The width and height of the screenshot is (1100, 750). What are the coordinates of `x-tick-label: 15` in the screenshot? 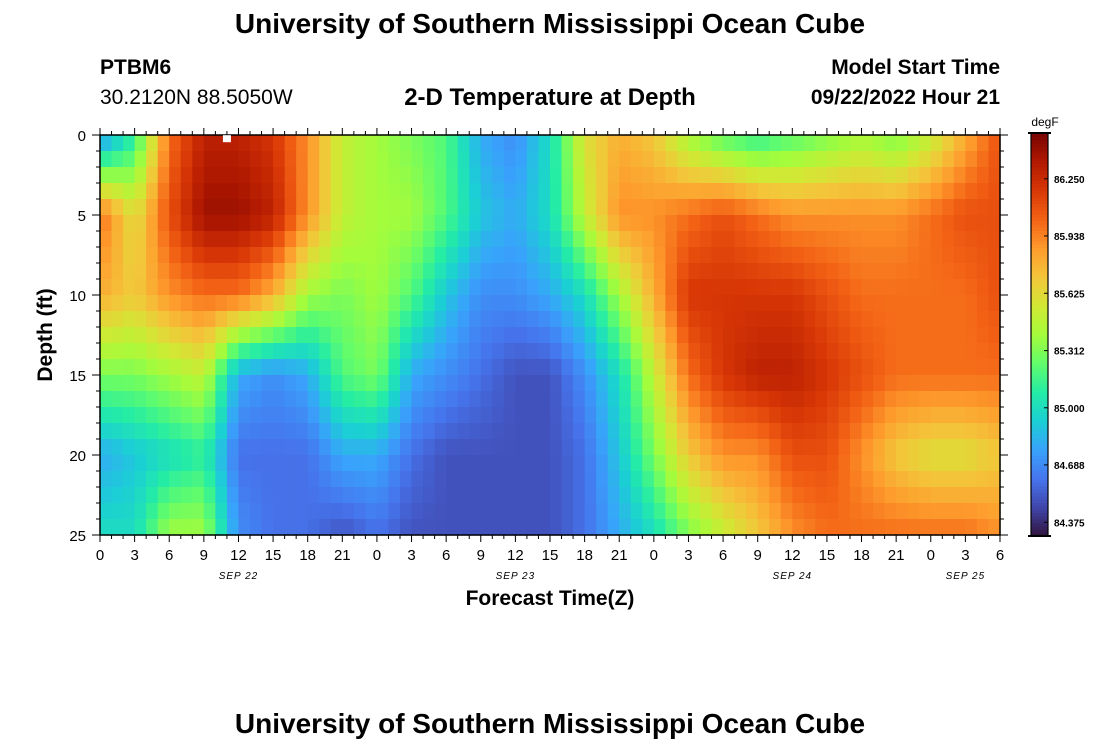 It's located at (273, 555).